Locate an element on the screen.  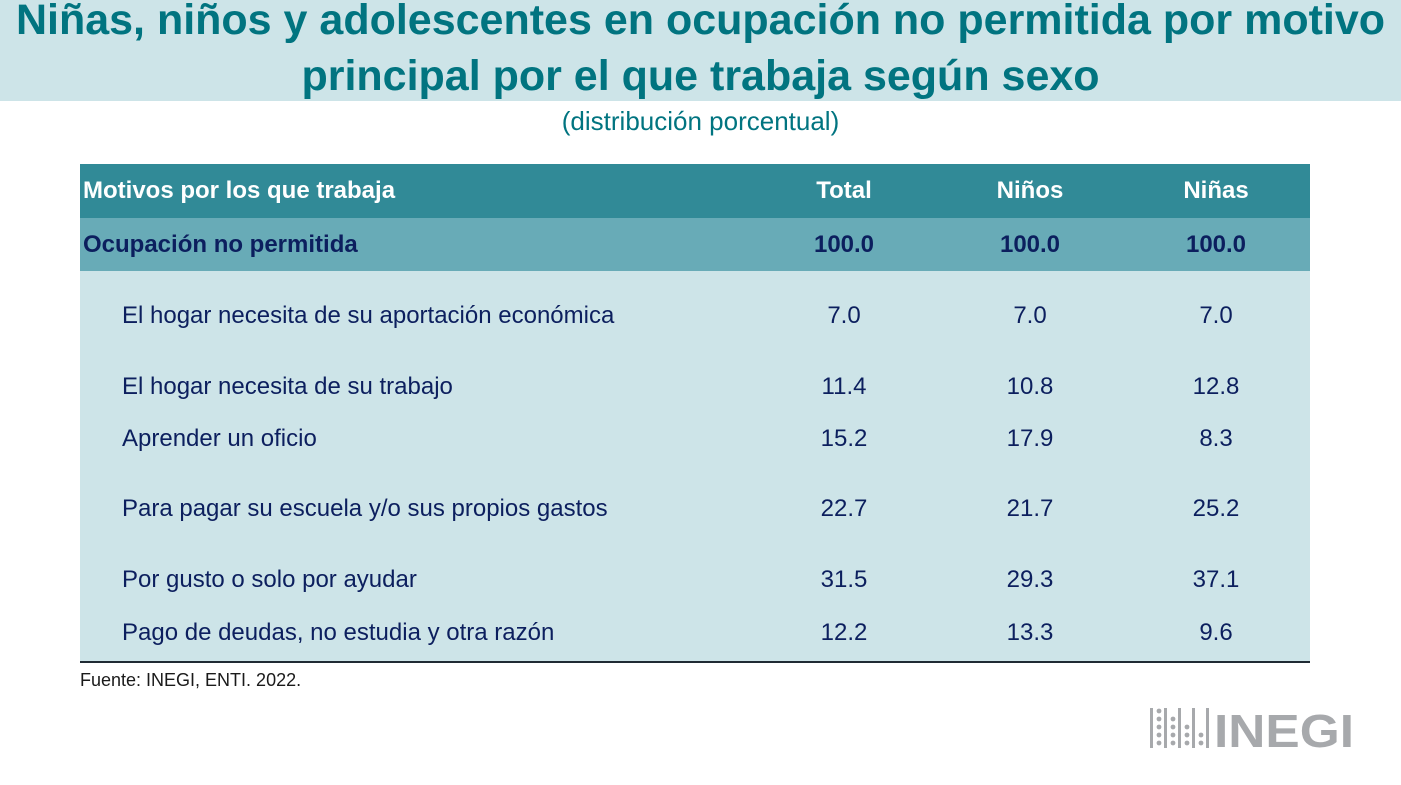
row-ninos: 17.9 is located at coordinates (1030, 438).